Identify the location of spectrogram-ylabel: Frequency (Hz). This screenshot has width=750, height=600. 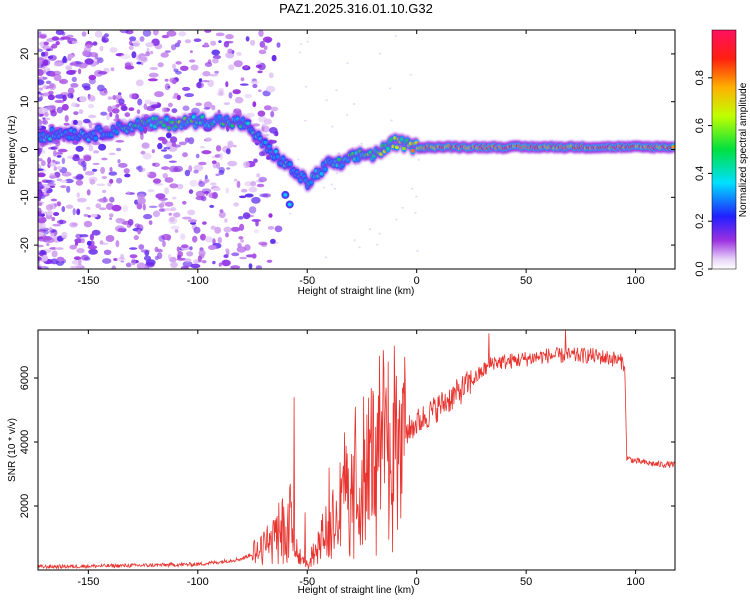
(12, 150).